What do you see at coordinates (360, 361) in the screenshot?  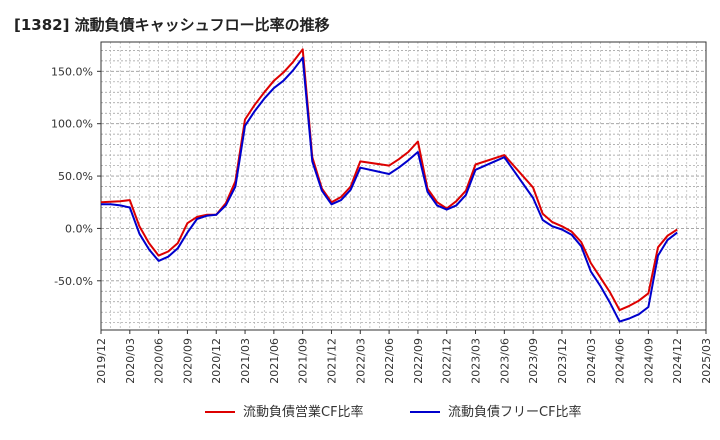 I see `x-tick-label: 2022/03` at bounding box center [360, 361].